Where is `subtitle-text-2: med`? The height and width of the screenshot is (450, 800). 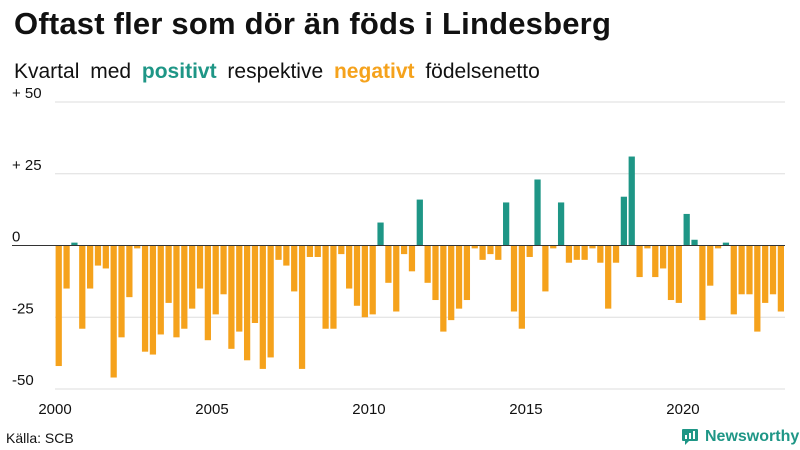 subtitle-text-2: med is located at coordinates (111, 71).